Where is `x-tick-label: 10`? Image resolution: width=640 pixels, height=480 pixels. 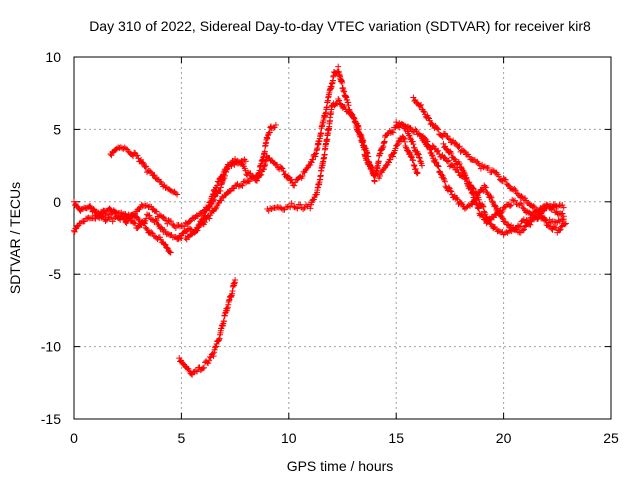
x-tick-label: 10 is located at coordinates (289, 438).